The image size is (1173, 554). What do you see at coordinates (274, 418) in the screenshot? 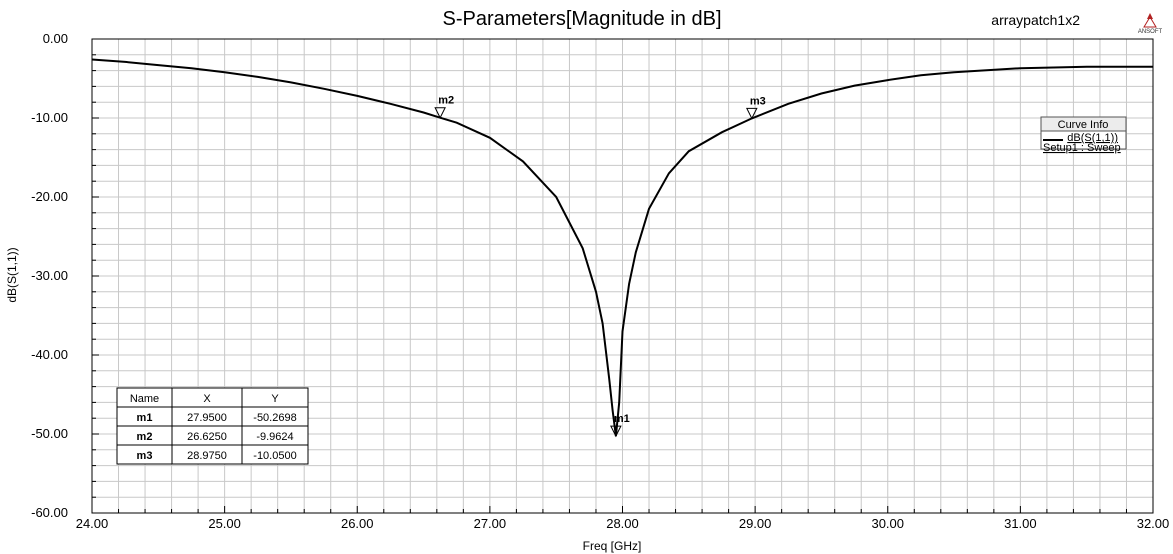
I see `marker-table-cell: -50.2698` at bounding box center [274, 418].